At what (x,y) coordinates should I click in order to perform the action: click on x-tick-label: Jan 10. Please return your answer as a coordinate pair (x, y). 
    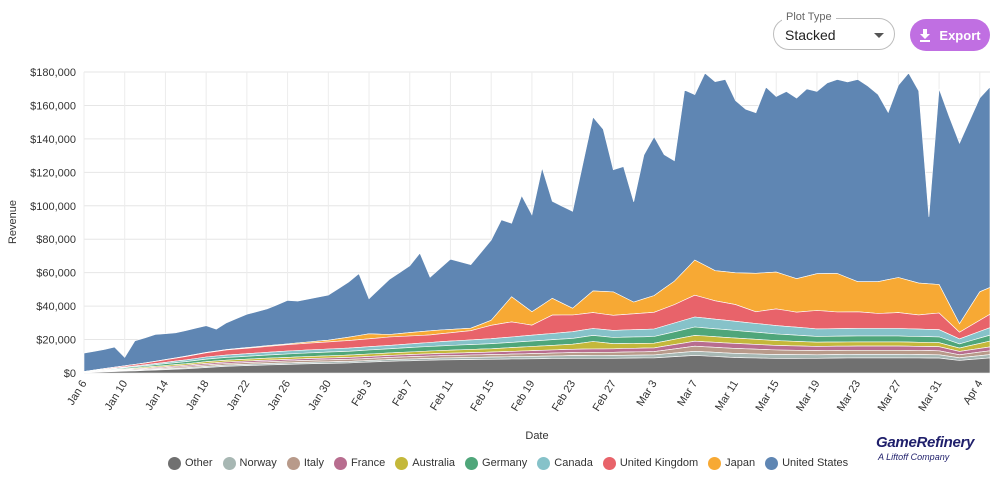
    Looking at the image, I should click on (117, 395).